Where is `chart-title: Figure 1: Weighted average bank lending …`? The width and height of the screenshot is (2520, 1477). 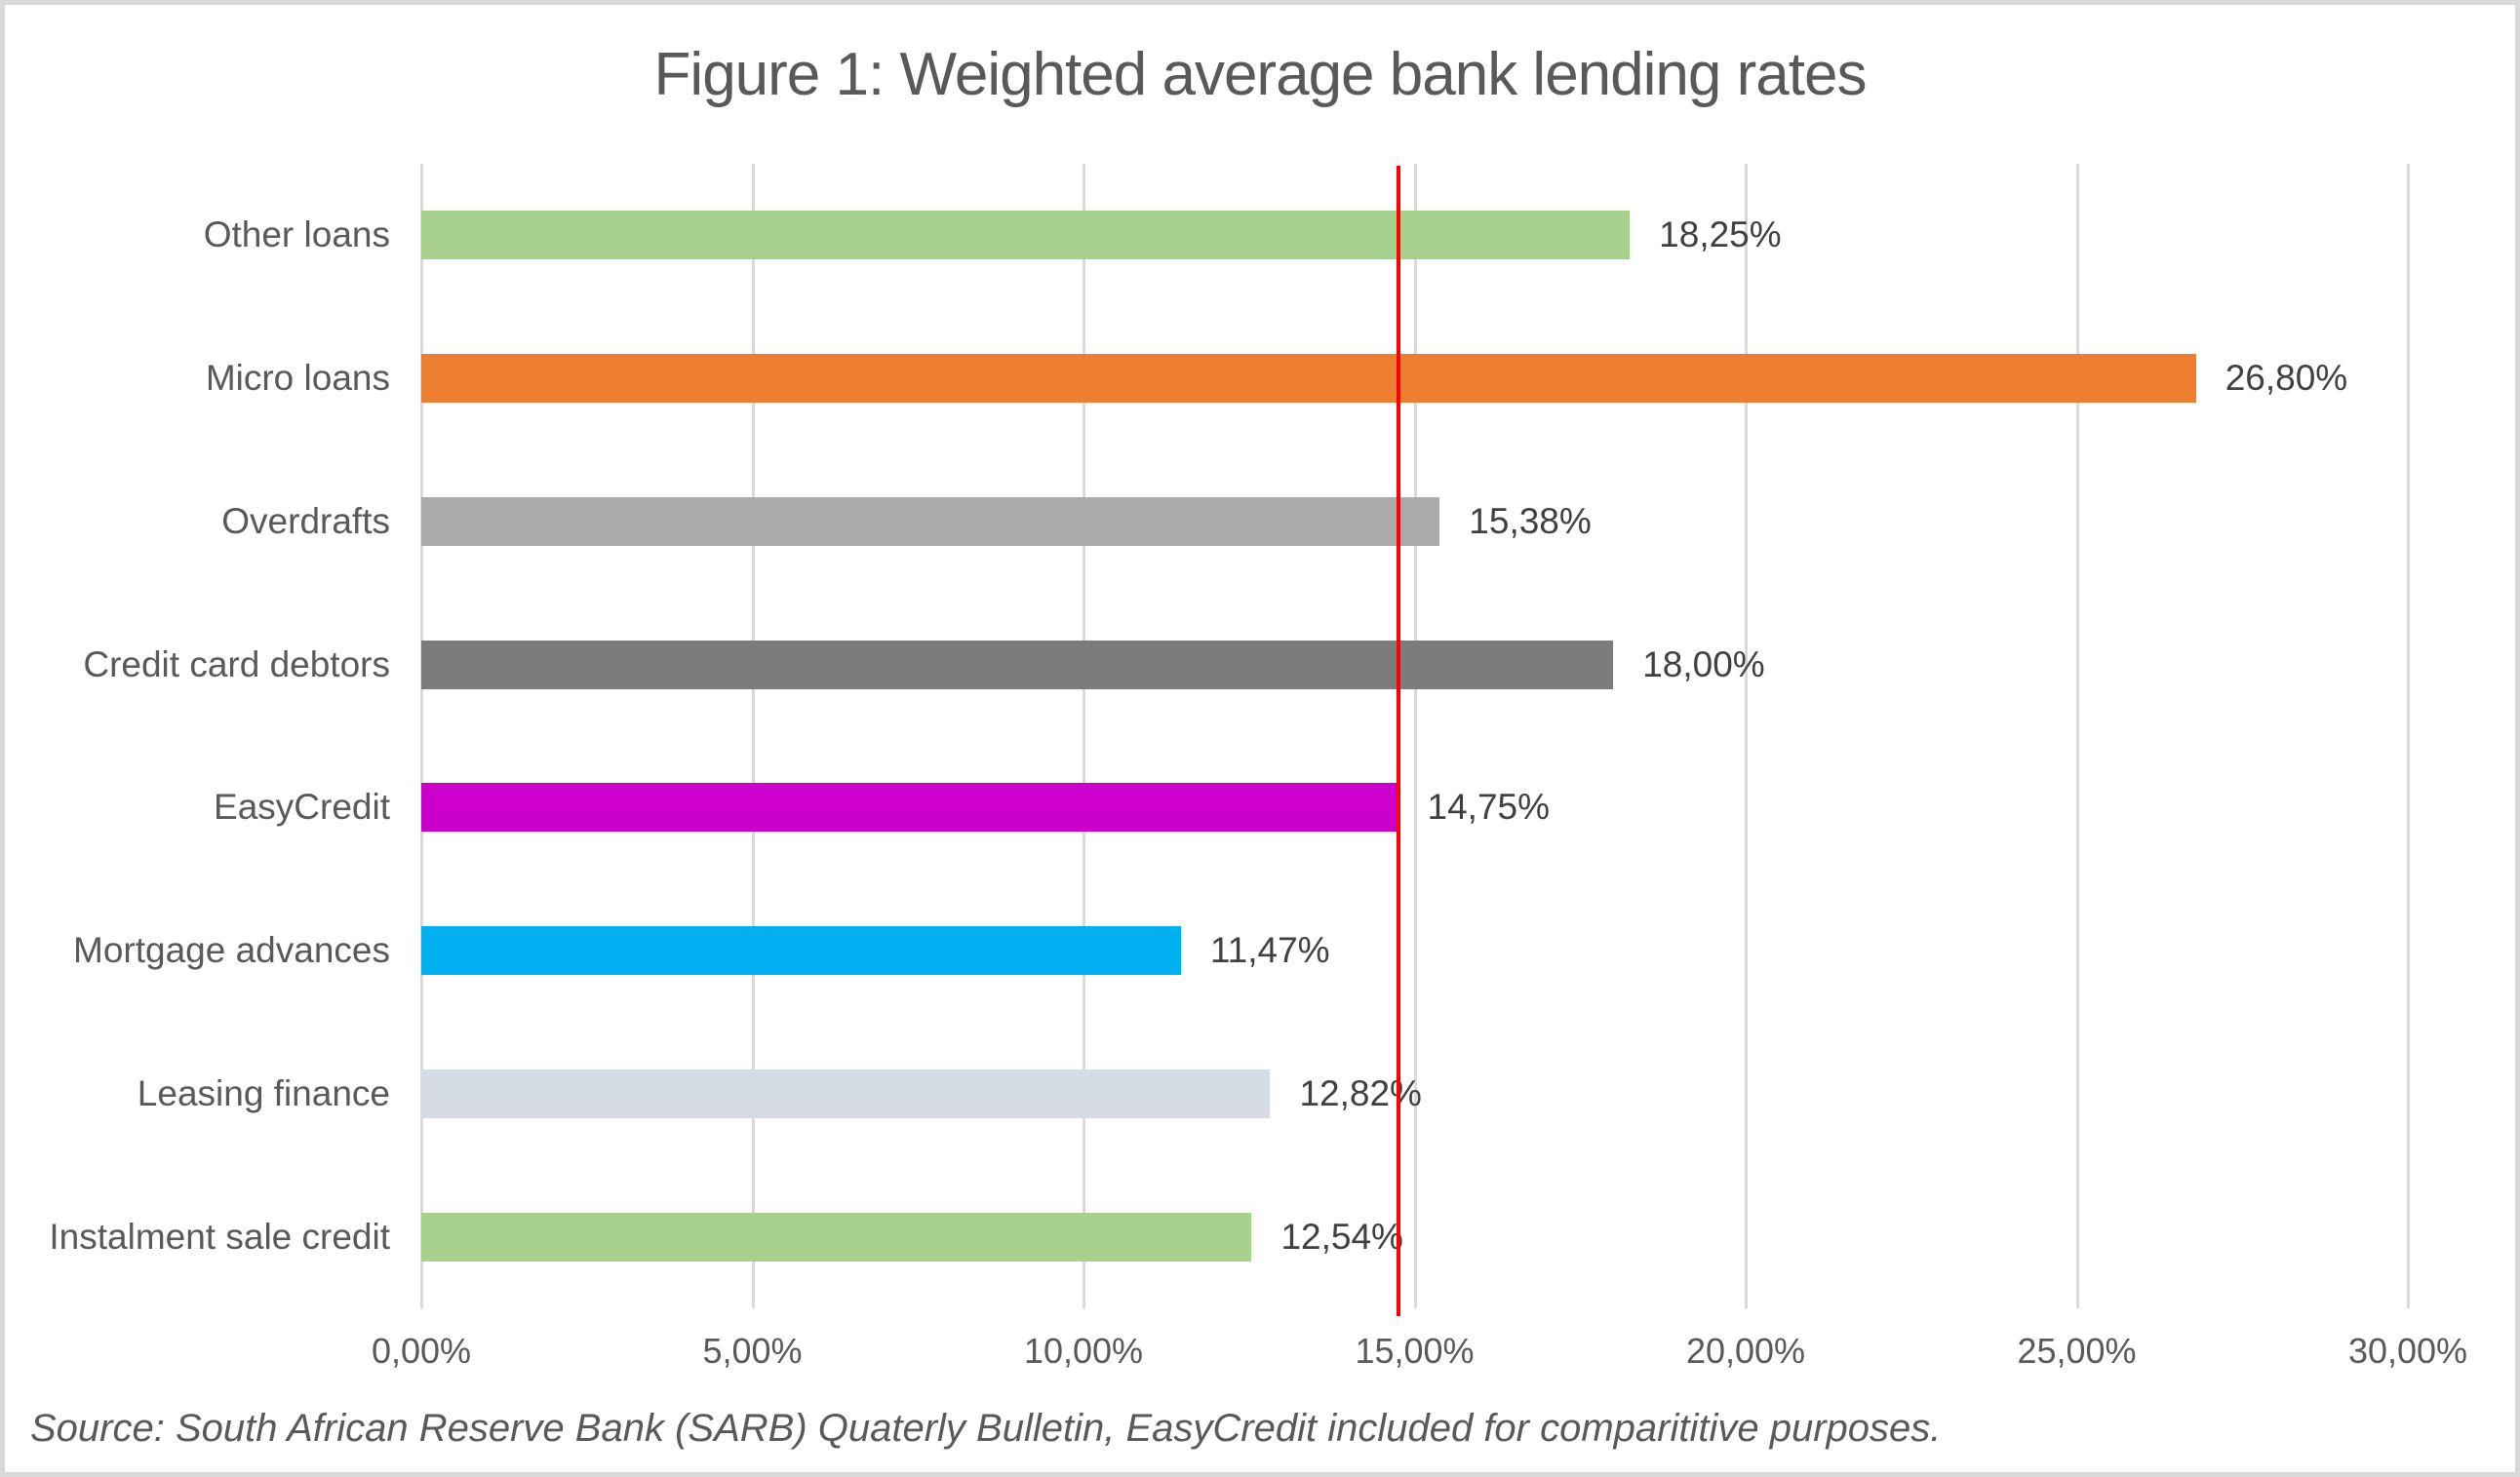
chart-title: Figure 1: Weighted average bank lending … is located at coordinates (1260, 74).